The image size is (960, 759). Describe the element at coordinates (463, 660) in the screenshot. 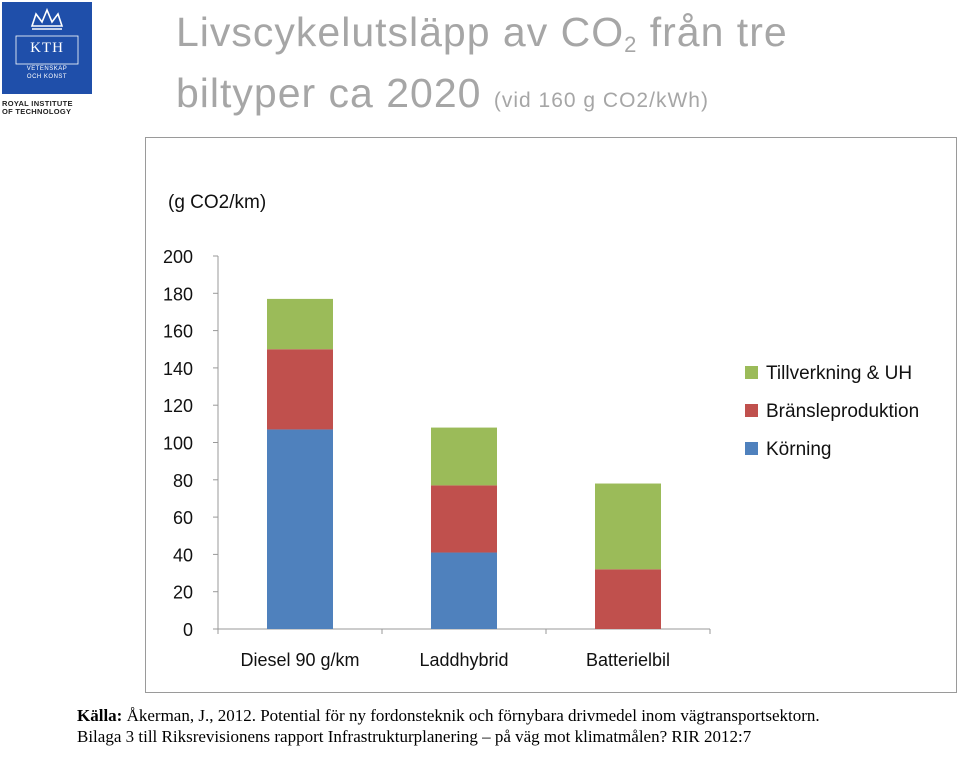

I see `x-tick-label: Laddhybrid` at that location.